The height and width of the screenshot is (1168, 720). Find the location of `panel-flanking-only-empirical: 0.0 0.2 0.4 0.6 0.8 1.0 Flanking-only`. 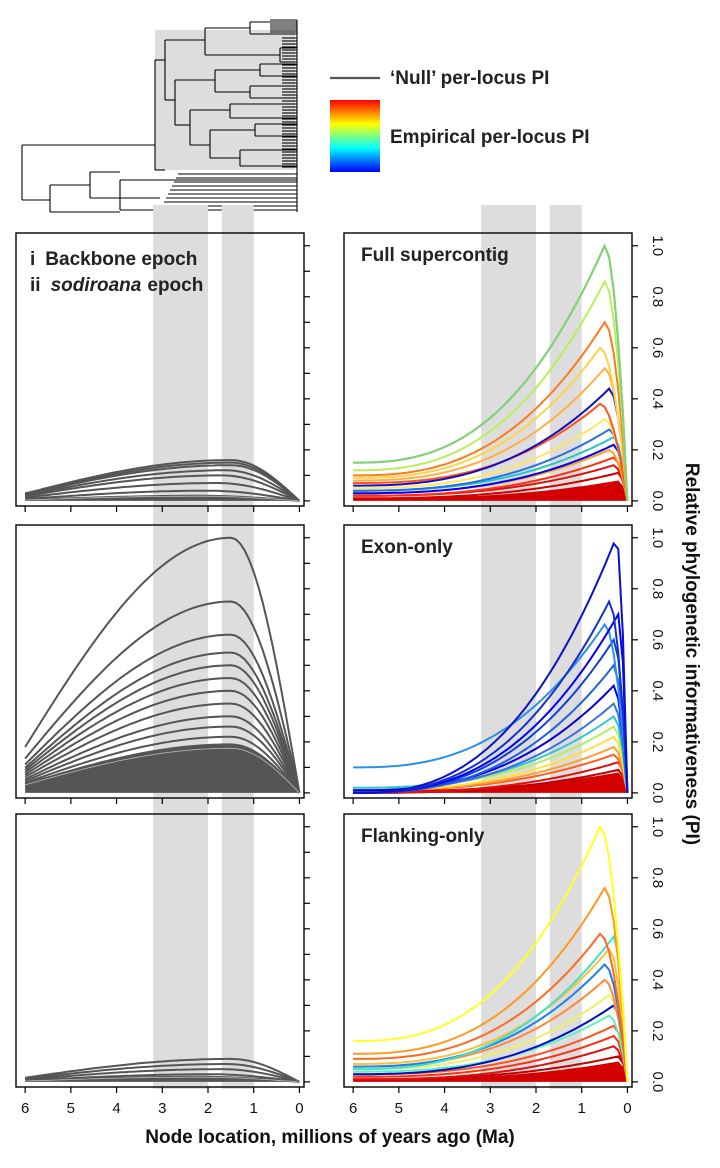

panel-flanking-only-empirical: 0.0 0.2 0.4 0.6 0.8 1.0 Flanking-only is located at coordinates (504, 953).